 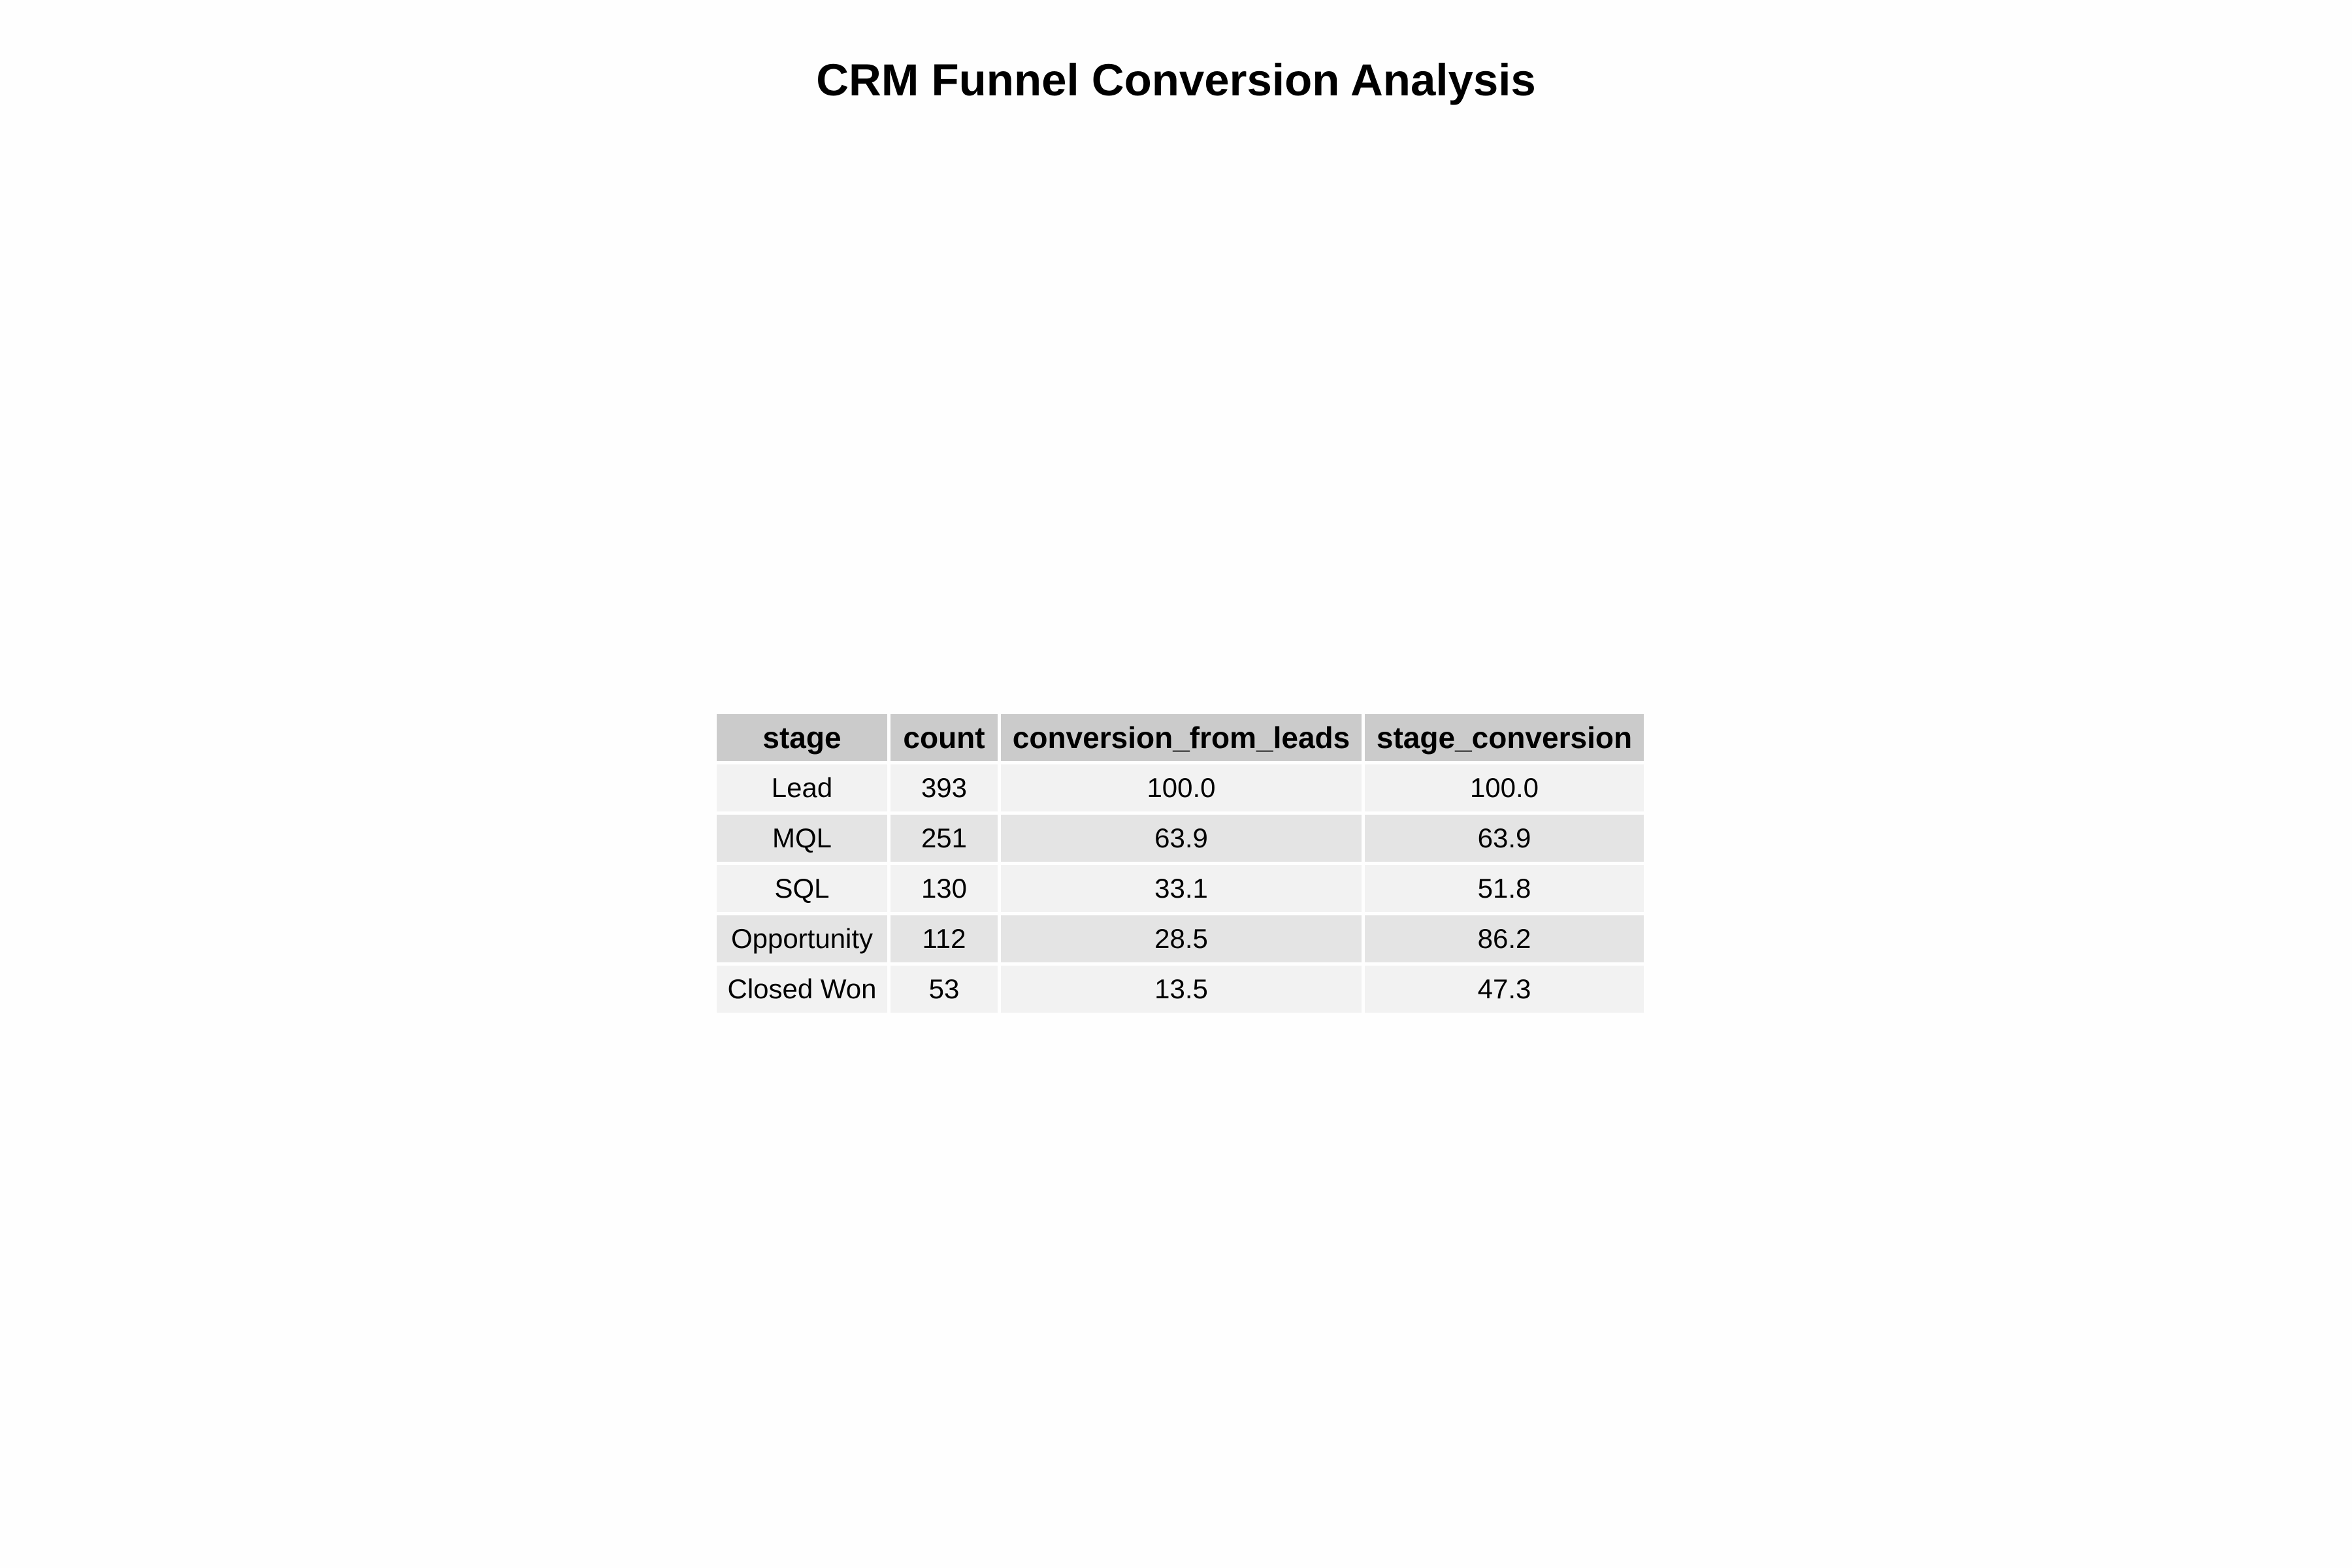 What do you see at coordinates (802, 737) in the screenshot?
I see `column-header-stage: stage` at bounding box center [802, 737].